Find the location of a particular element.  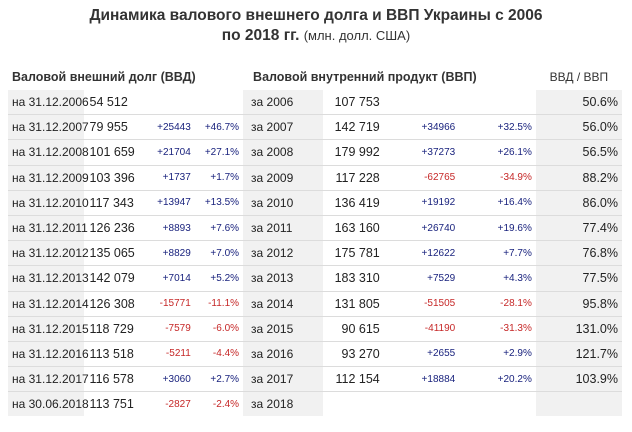

gdp-percent-cell: +2.9% is located at coordinates (497, 354).